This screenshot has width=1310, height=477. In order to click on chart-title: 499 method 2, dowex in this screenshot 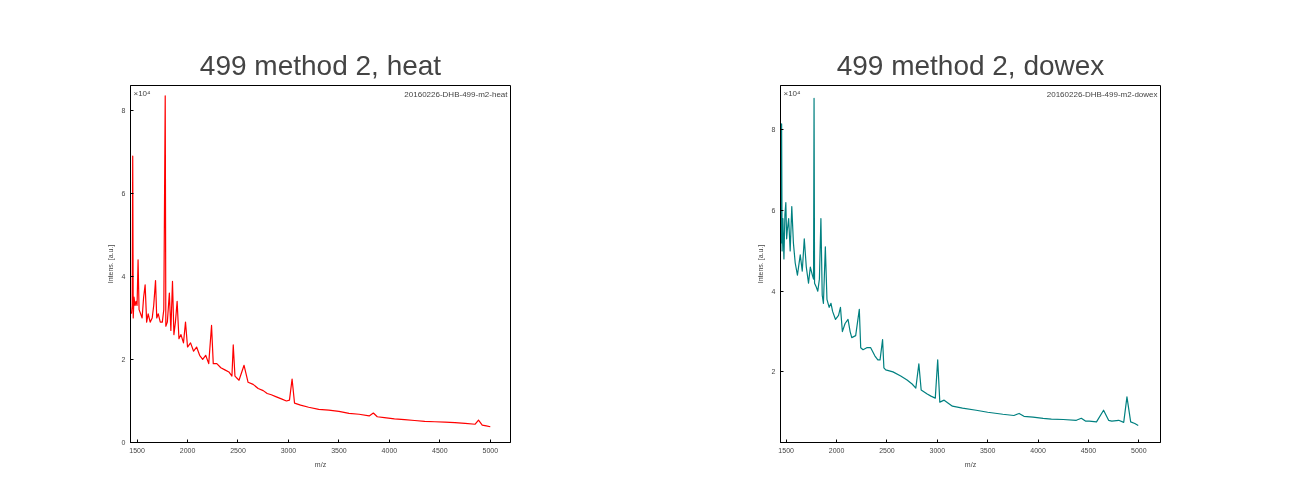, I will do `click(970, 65)`.